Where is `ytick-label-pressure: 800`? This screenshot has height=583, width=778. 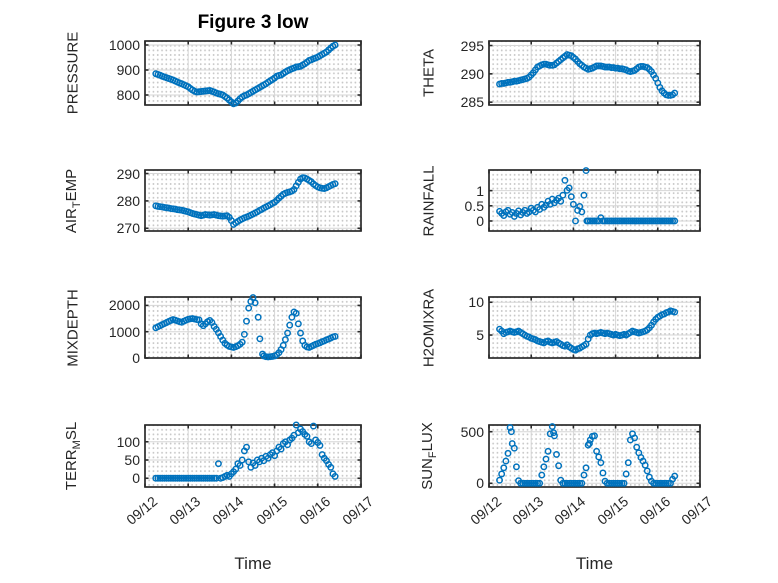 ytick-label-pressure: 800 is located at coordinates (128, 95).